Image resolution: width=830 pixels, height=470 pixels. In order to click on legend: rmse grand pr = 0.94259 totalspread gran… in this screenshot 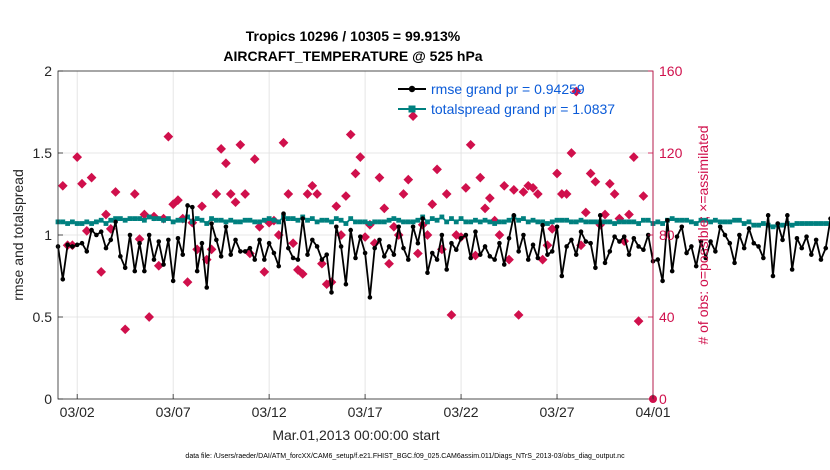, I will do `click(506, 99)`.